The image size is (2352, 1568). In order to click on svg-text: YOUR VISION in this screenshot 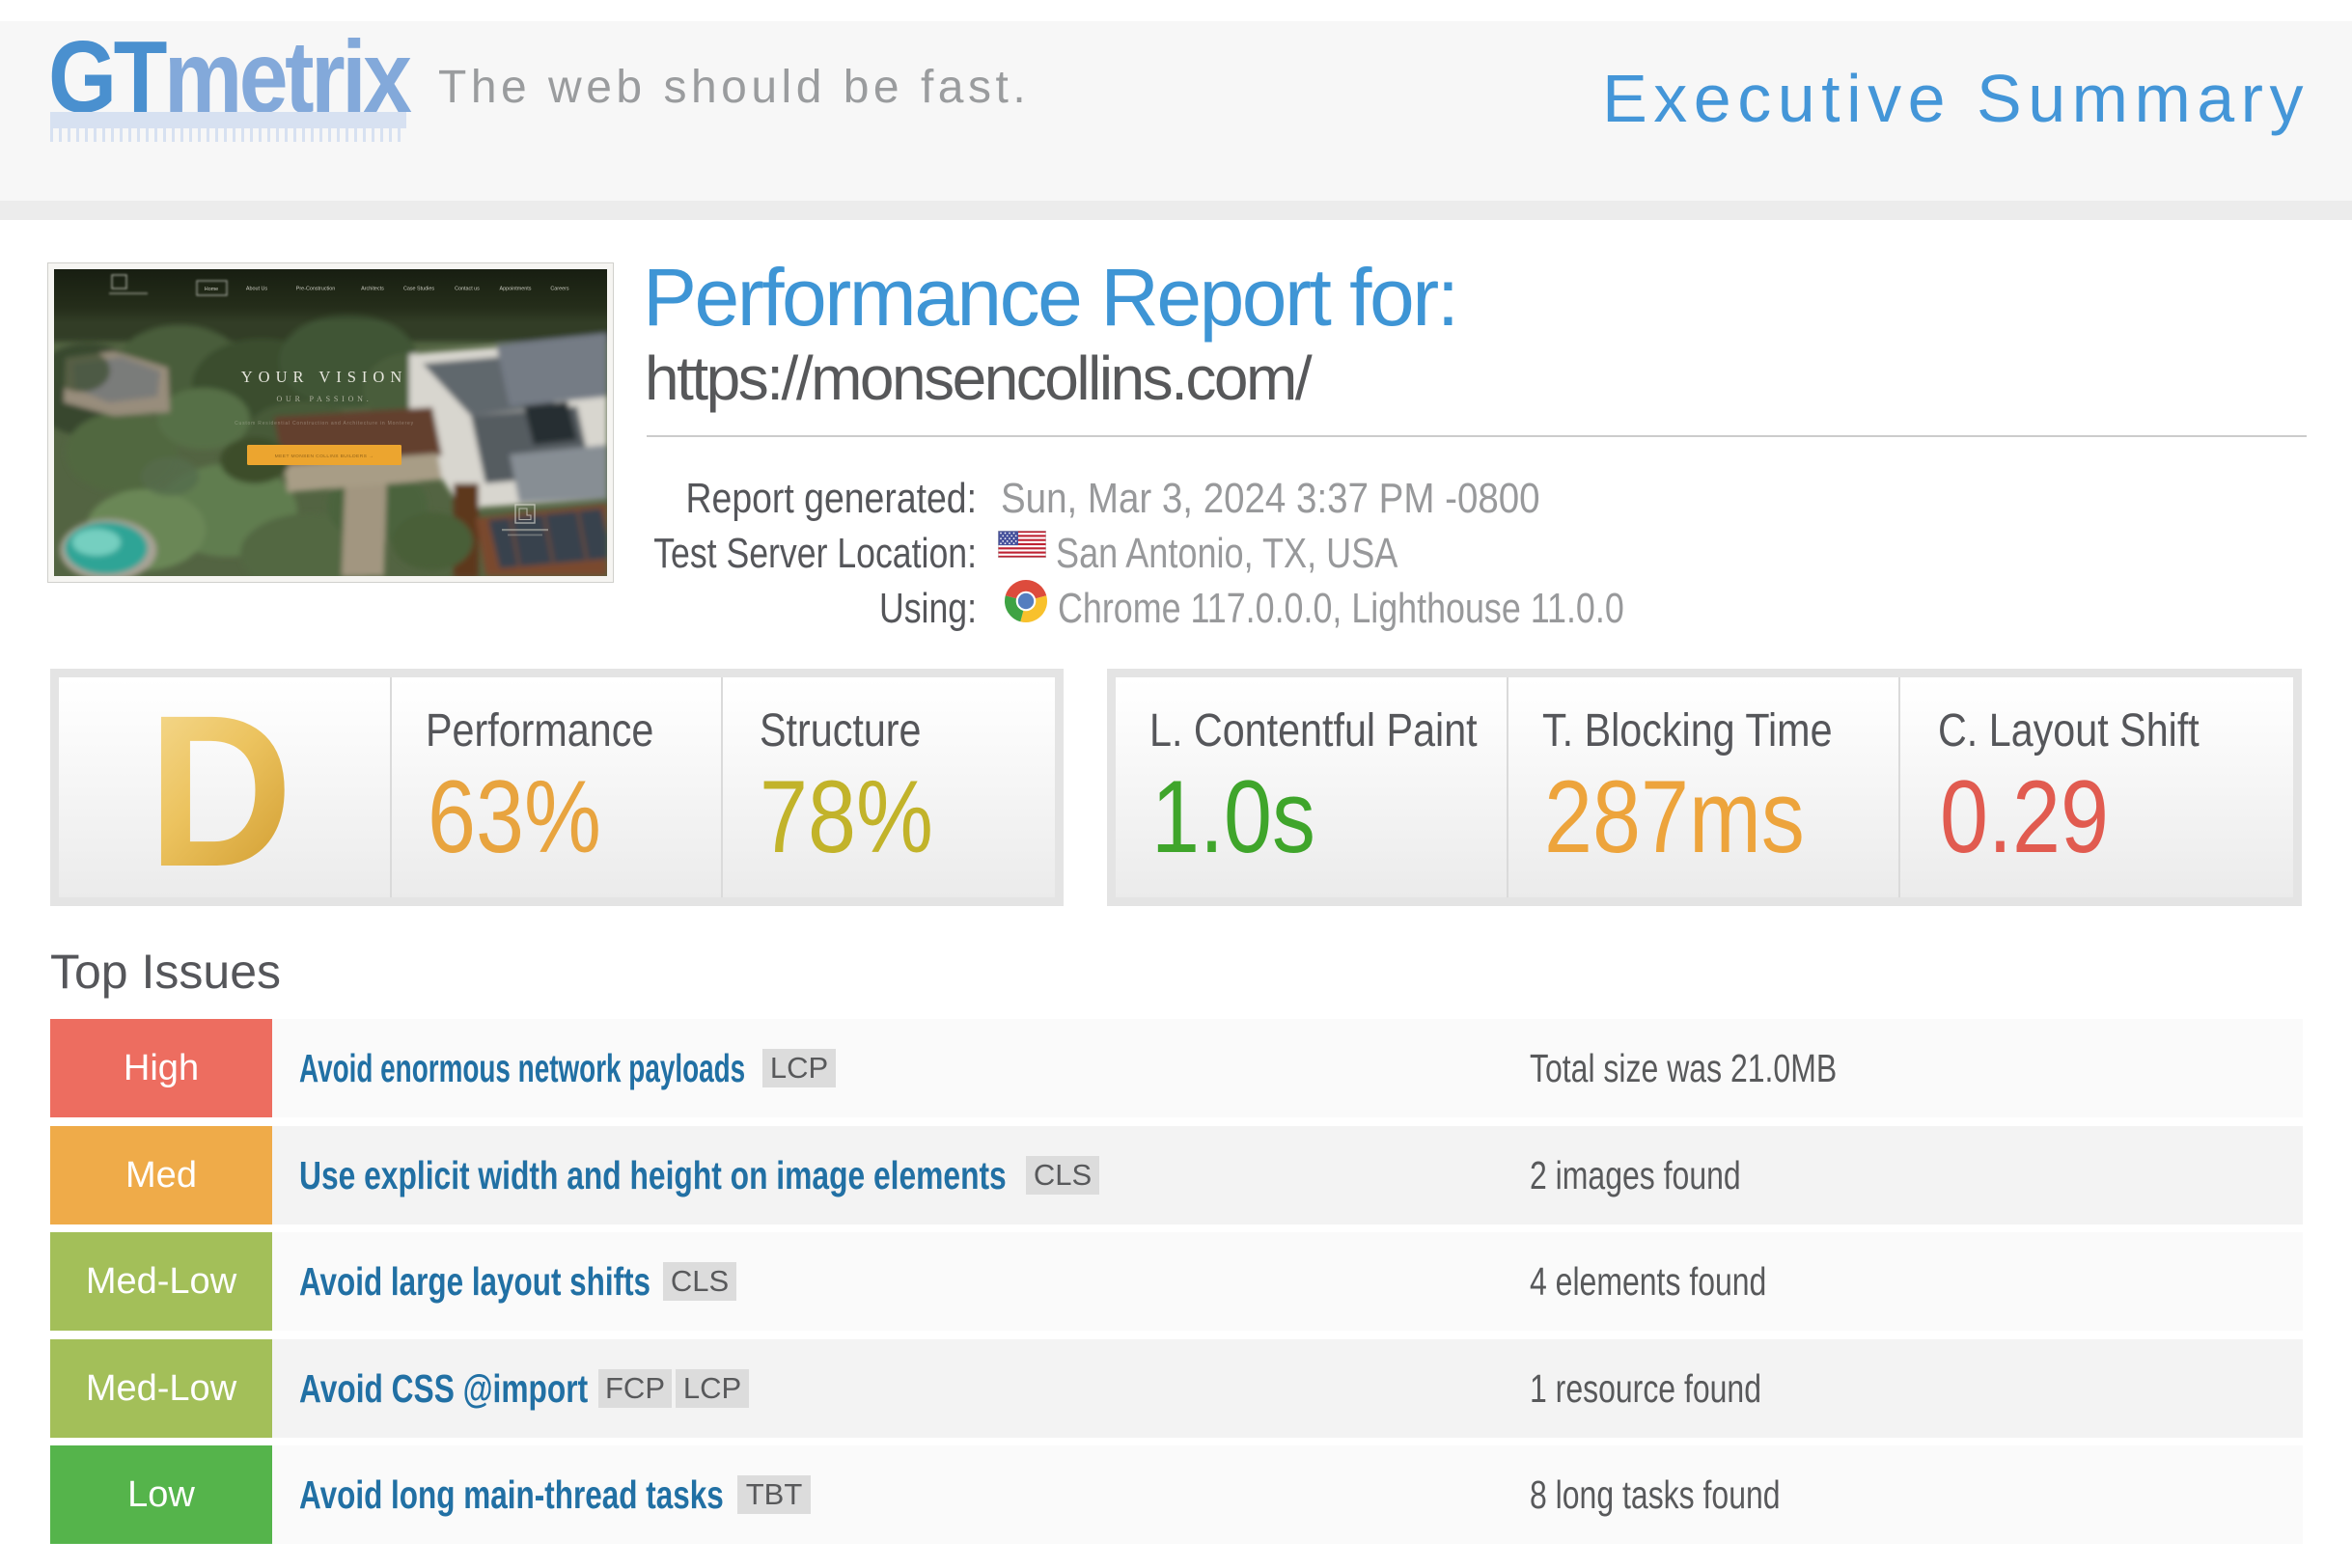, I will do `click(324, 377)`.